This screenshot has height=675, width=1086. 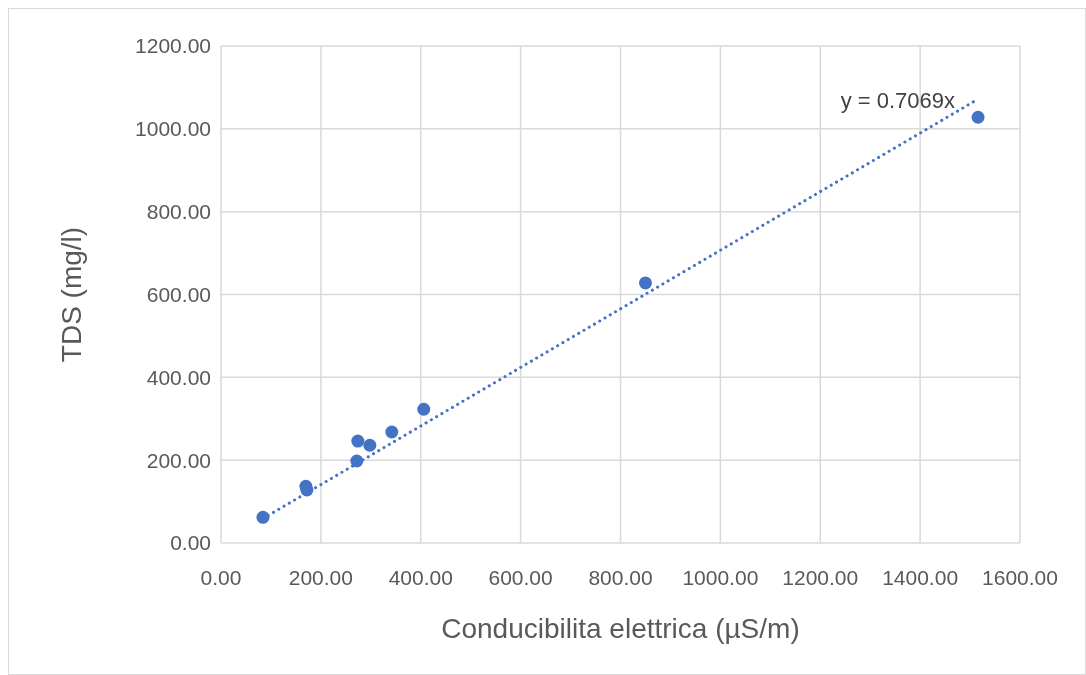 I want to click on y-tick-label: 0.00, so click(x=190, y=543).